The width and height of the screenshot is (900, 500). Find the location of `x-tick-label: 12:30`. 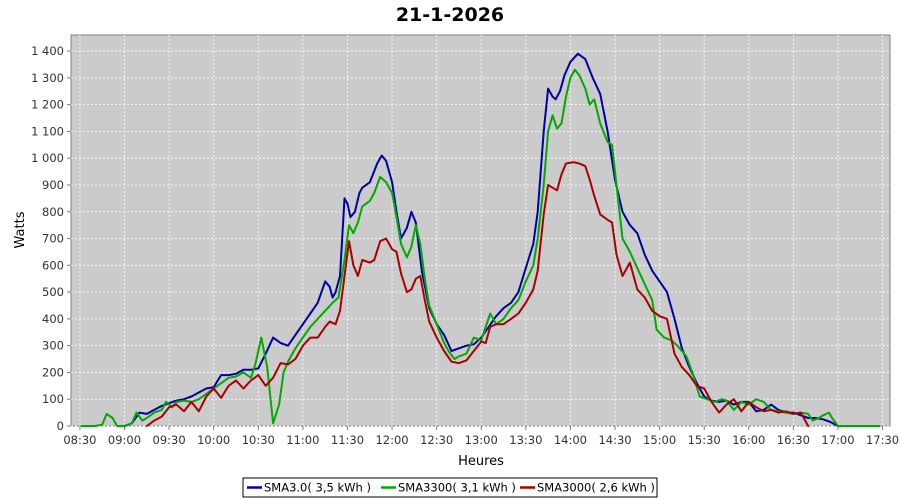

x-tick-label: 12:30 is located at coordinates (436, 440).